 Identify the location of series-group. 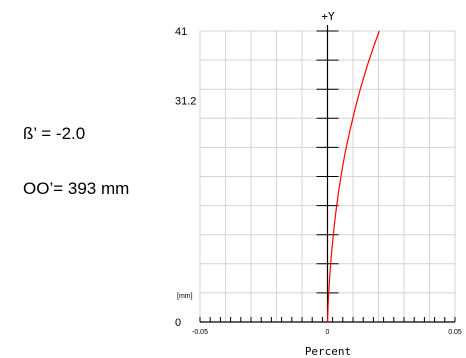
(353, 176).